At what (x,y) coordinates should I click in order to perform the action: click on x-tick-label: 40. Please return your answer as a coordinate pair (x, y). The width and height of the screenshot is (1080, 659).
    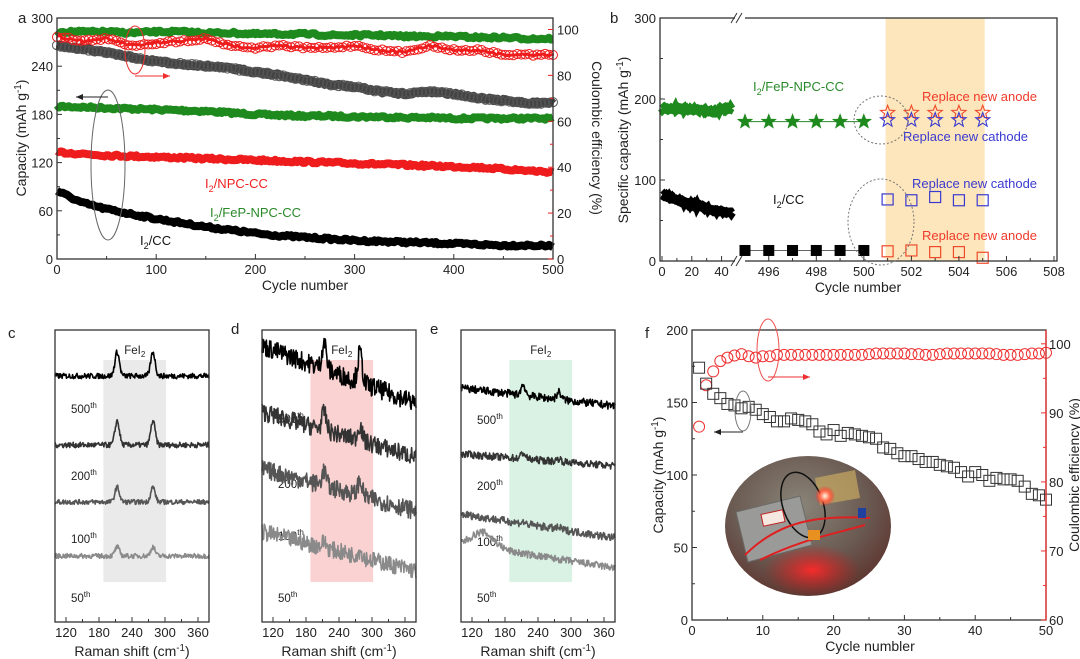
    Looking at the image, I should click on (721, 271).